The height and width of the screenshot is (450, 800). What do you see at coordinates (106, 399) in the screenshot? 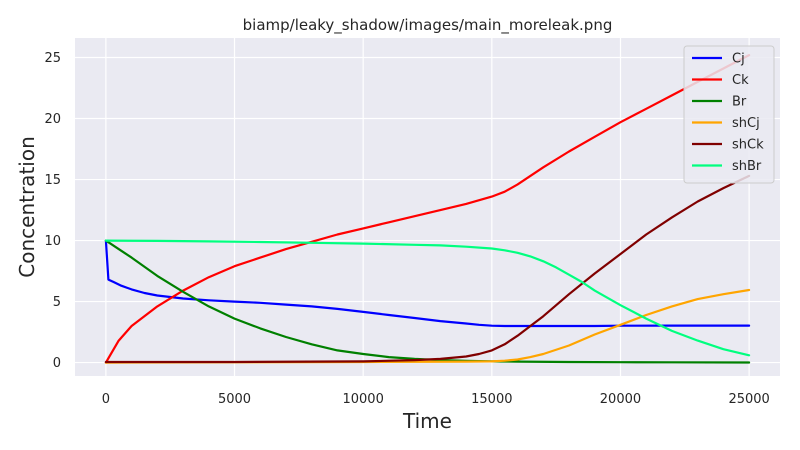
I see `x-tick-label: 0` at bounding box center [106, 399].